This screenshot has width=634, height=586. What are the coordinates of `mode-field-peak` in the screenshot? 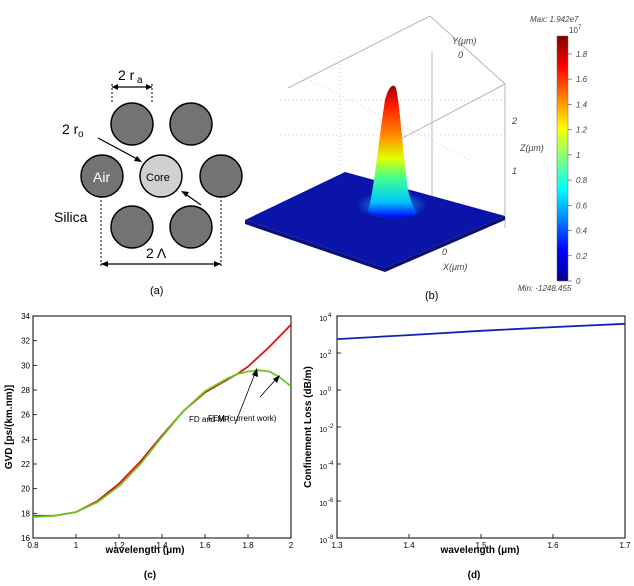 It's located at (393, 151).